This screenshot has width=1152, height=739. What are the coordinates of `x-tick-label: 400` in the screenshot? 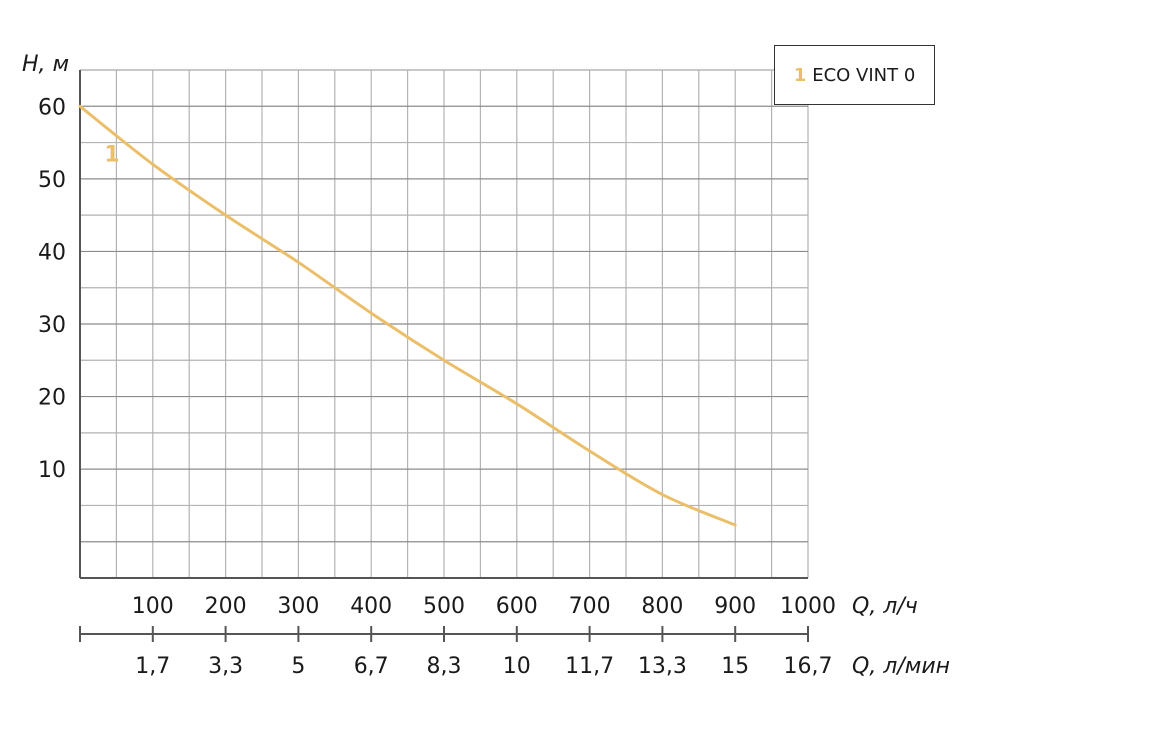 It's located at (371, 606).